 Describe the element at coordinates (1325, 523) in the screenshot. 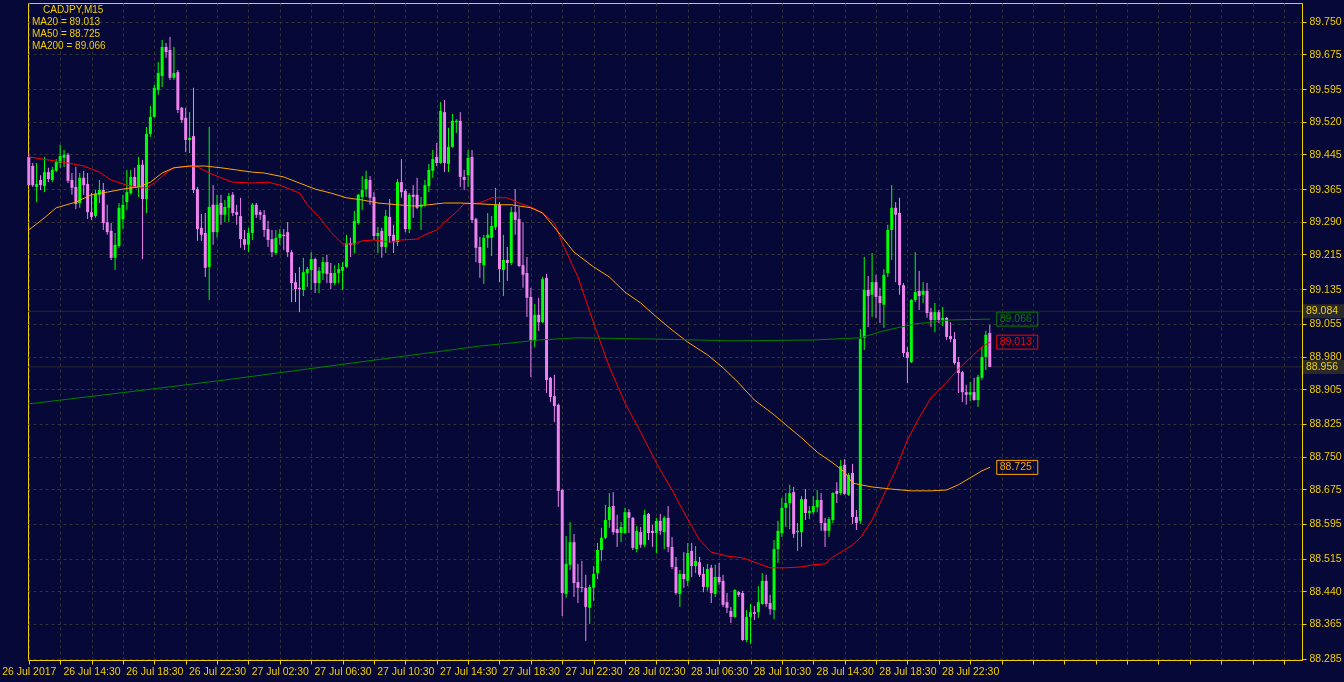

I see `y-tick-label: 88.595` at that location.